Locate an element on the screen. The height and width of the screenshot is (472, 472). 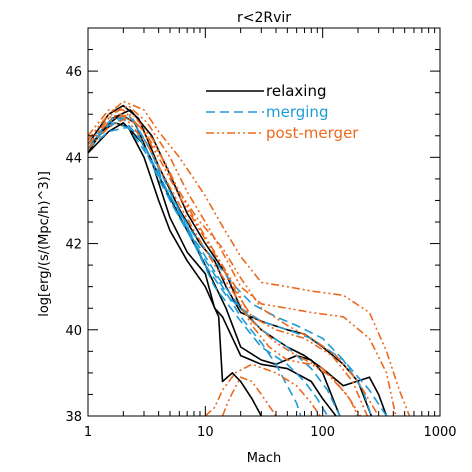
legend-label-merging: merging is located at coordinates (297, 112).